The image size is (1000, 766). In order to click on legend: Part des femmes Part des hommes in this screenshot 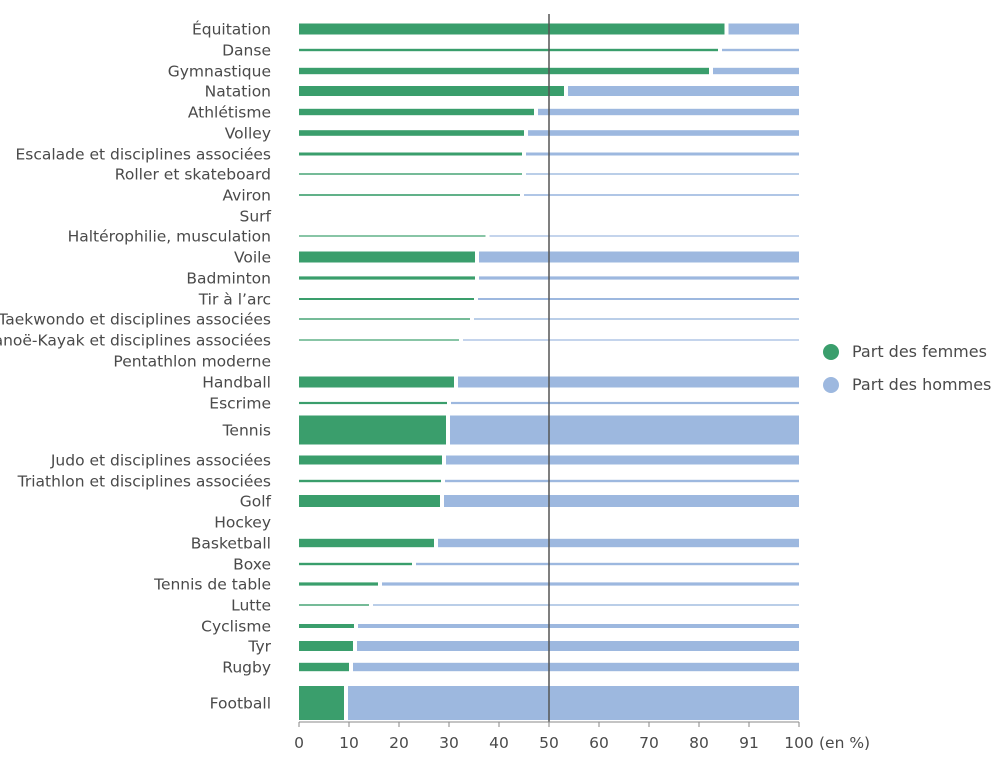, I will do `click(907, 368)`.